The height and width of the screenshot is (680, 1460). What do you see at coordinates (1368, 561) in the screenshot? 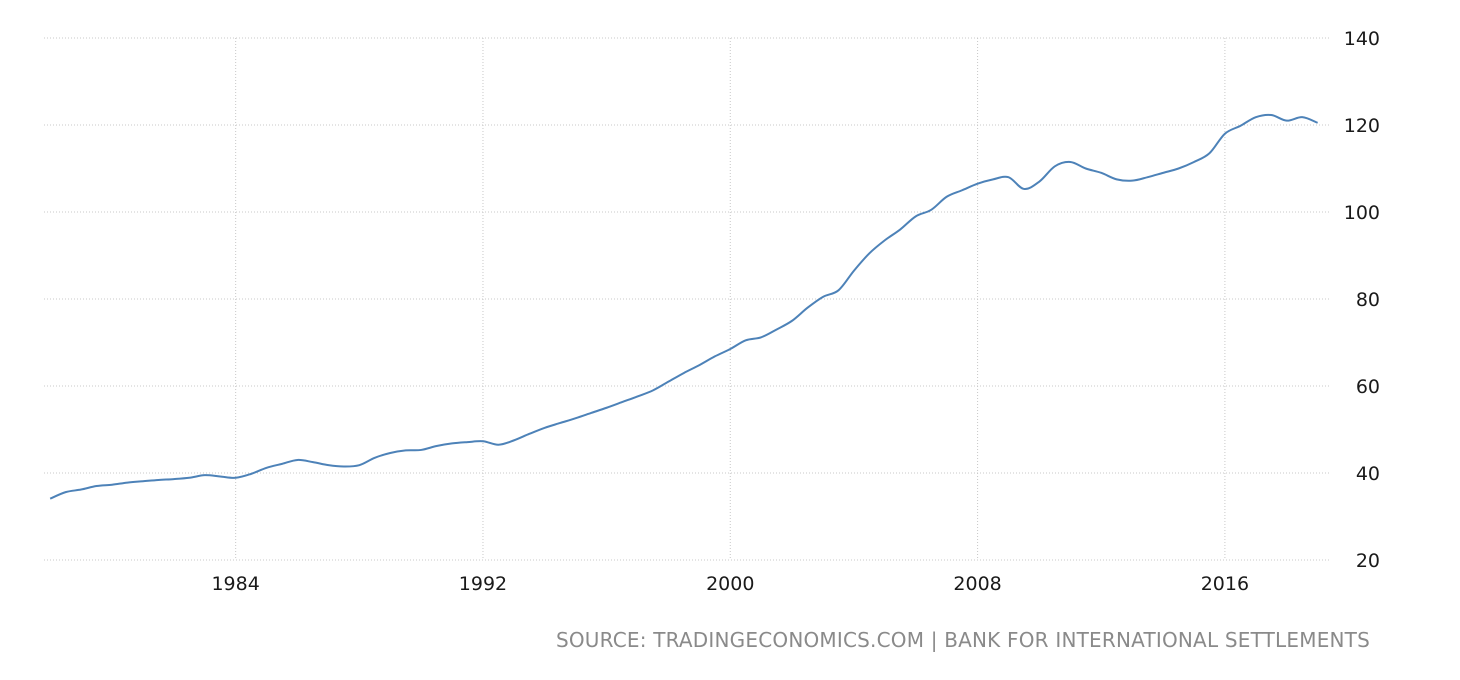
I see `y-tick-label: 20` at bounding box center [1368, 561].